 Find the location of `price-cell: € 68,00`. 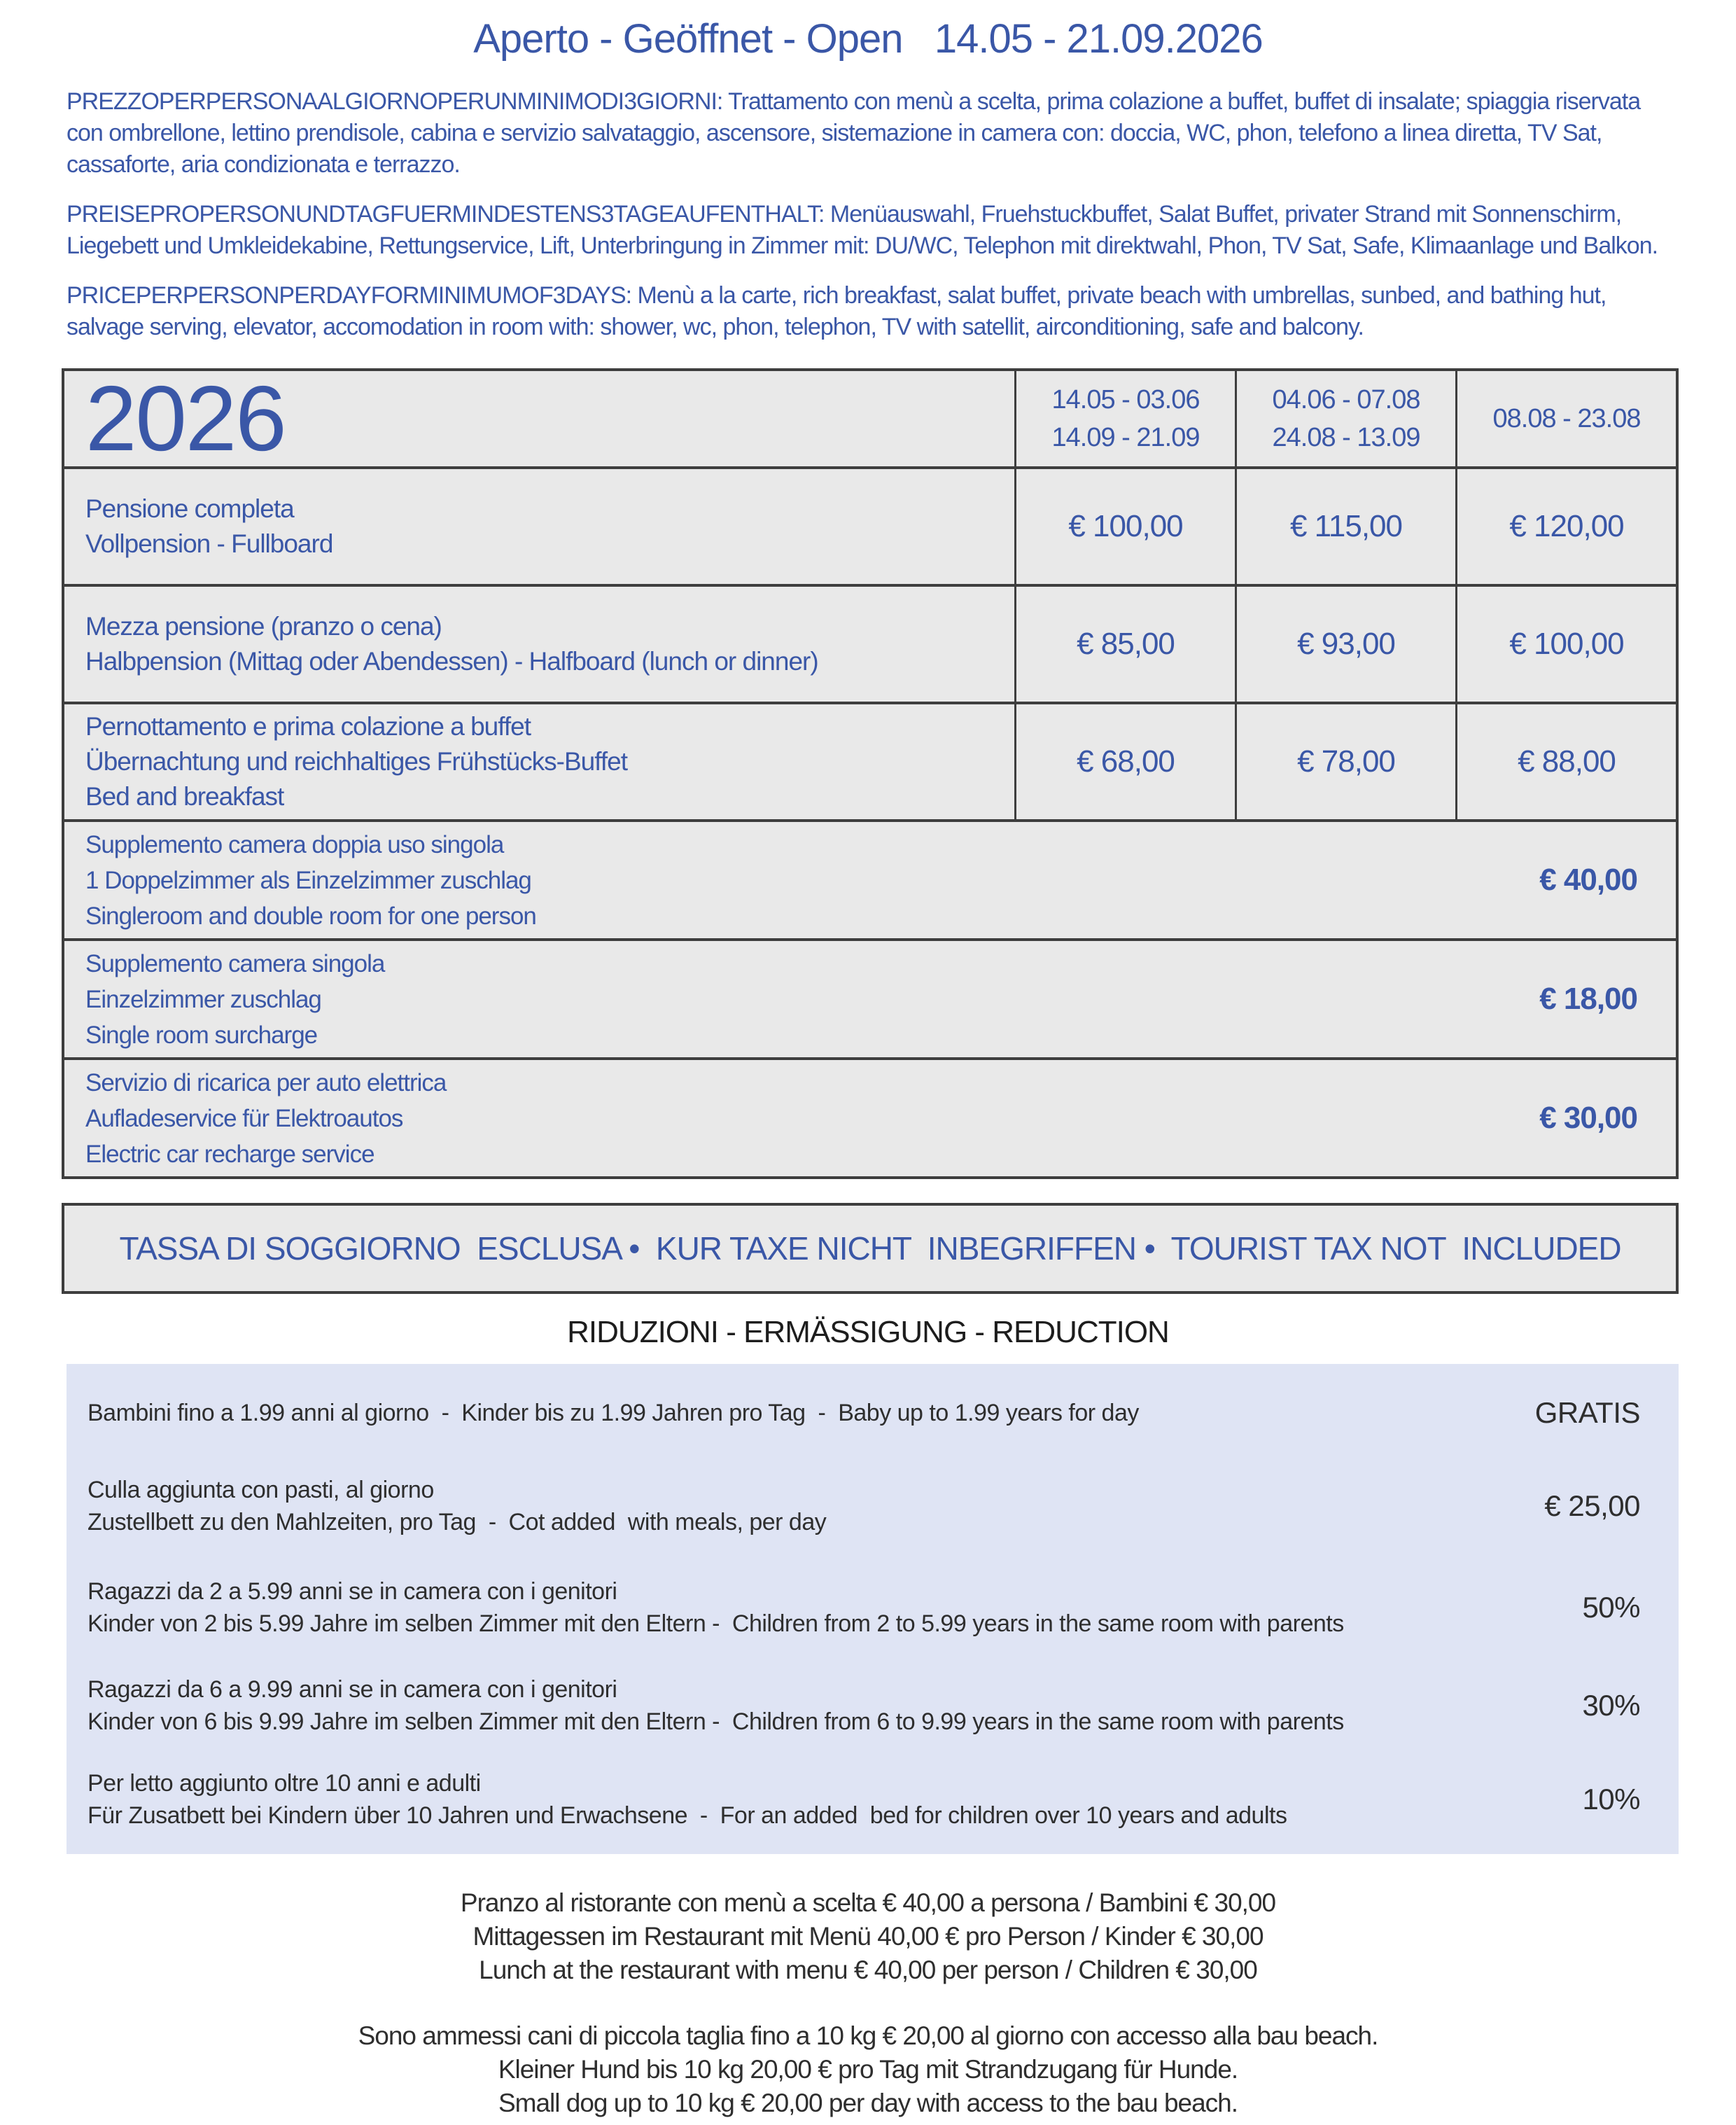

price-cell: € 68,00 is located at coordinates (1124, 761).